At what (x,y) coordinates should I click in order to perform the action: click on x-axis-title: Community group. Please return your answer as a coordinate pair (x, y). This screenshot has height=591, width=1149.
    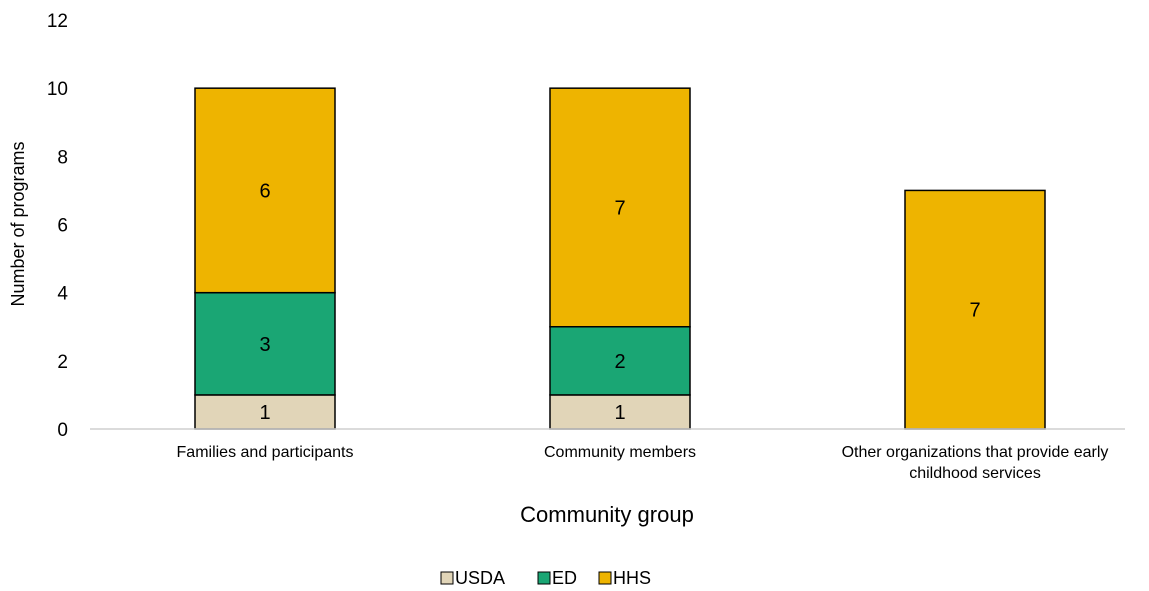
    Looking at the image, I should click on (607, 514).